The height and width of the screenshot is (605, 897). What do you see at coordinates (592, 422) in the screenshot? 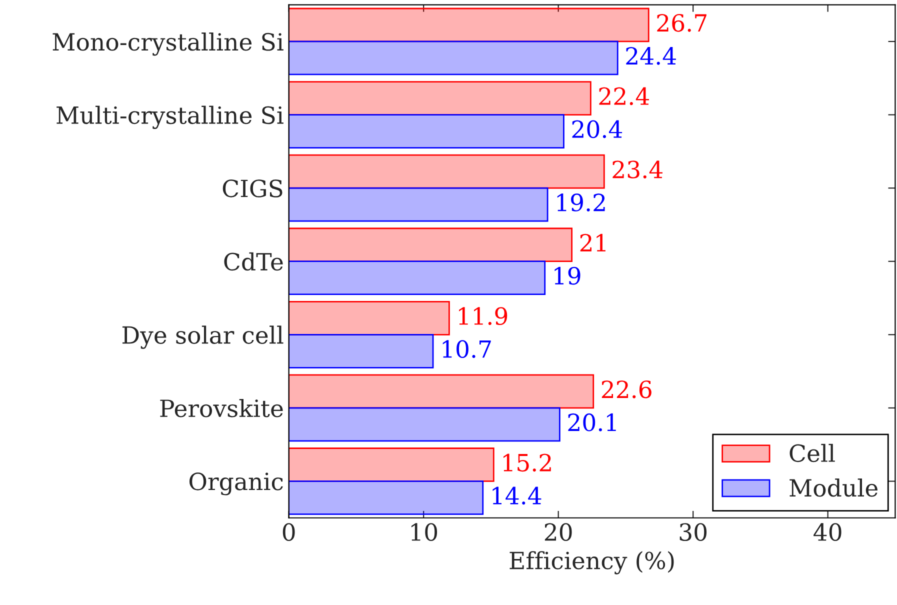
I see `data-label: 20.1` at bounding box center [592, 422].